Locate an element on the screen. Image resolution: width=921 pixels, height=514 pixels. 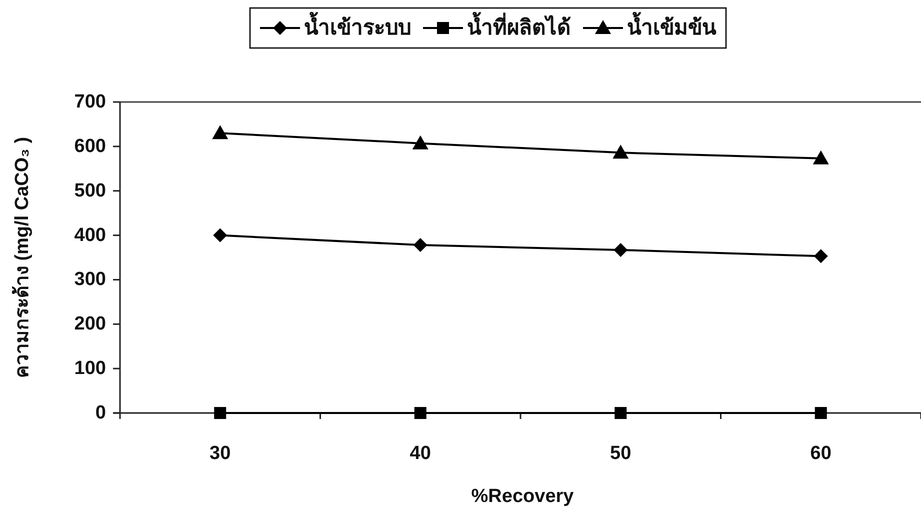
legend-label: น้ำที่ผลิตได้ is located at coordinates (519, 26).